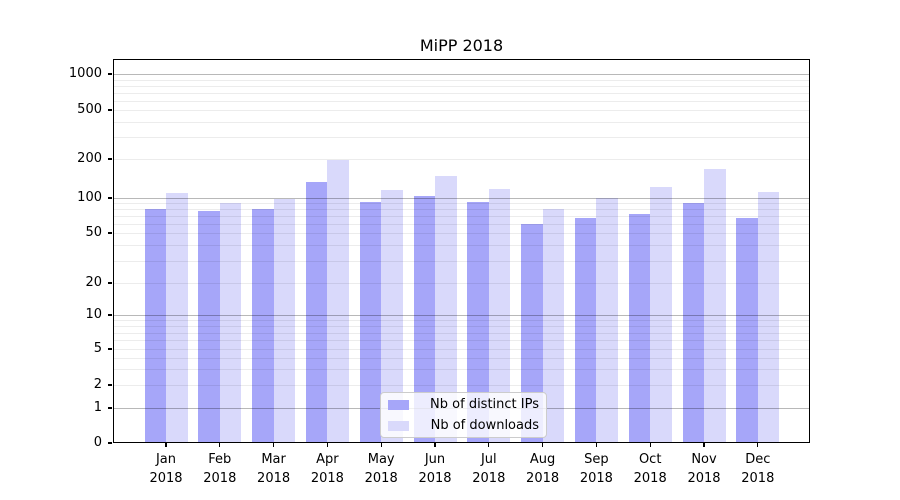 The height and width of the screenshot is (500, 900). Describe the element at coordinates (398, 404) in the screenshot. I see `legend-swatch-distinct-ips` at that location.